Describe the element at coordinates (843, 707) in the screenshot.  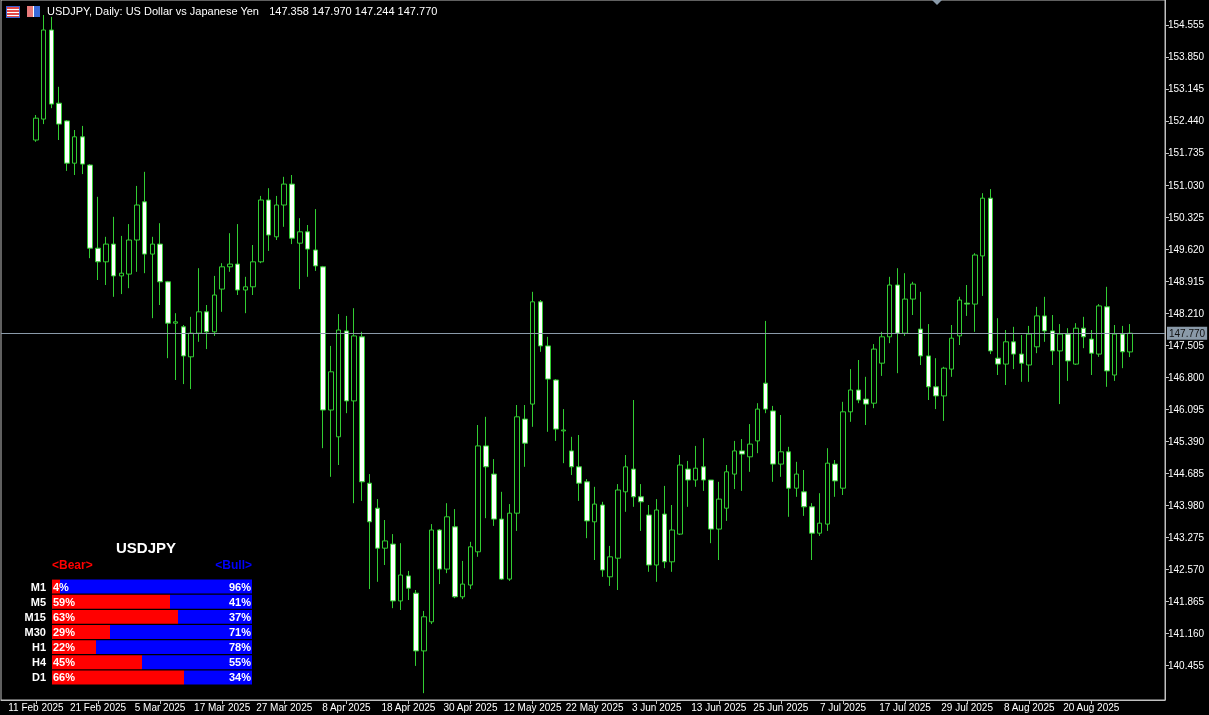
I see `x-tick-label: 7 Jul 2025` at that location.